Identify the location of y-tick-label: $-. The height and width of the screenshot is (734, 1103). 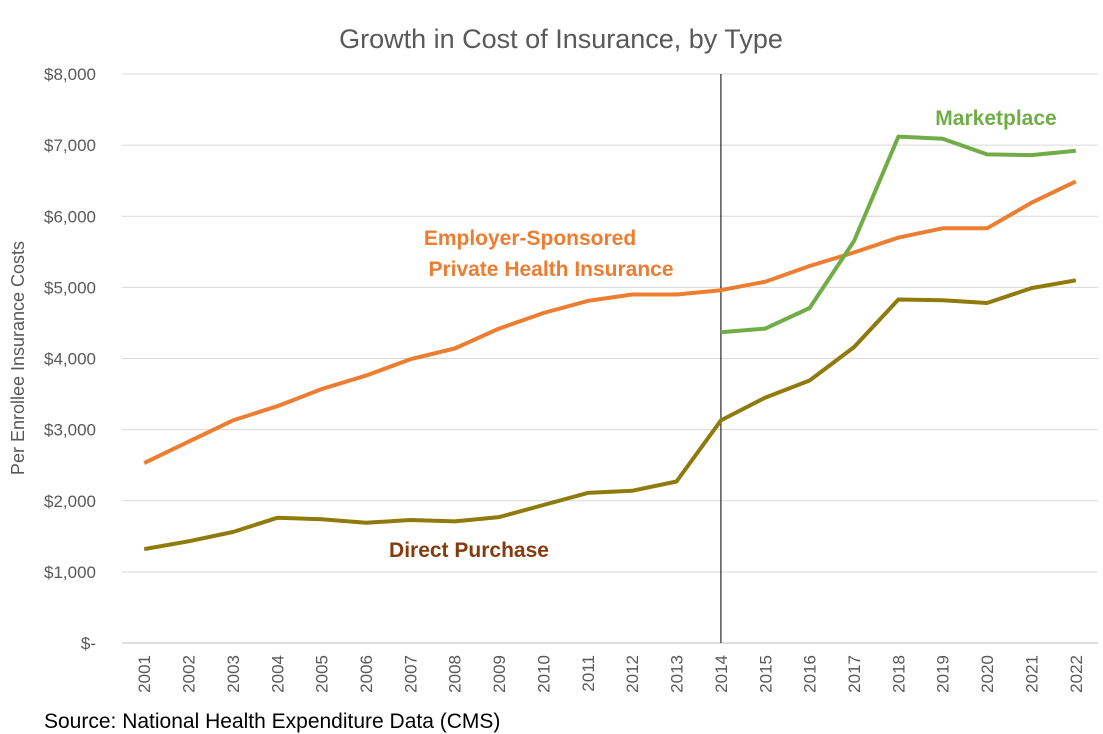
(88, 643).